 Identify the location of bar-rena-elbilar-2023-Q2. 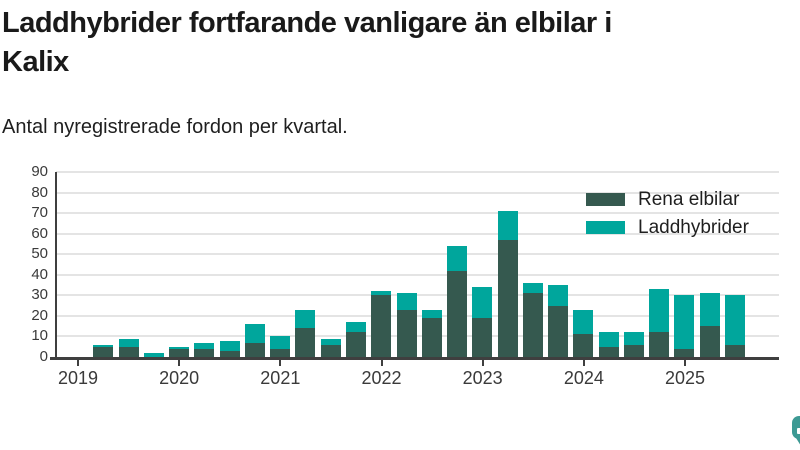
(507, 298).